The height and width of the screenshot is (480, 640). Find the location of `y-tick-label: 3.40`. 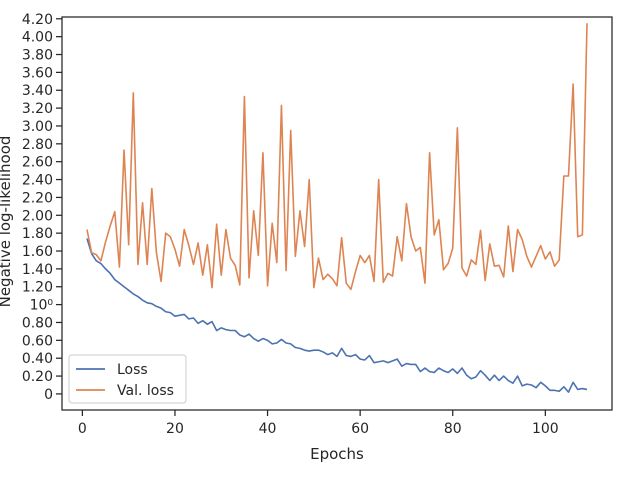

y-tick-label: 3.40 is located at coordinates (37, 91).